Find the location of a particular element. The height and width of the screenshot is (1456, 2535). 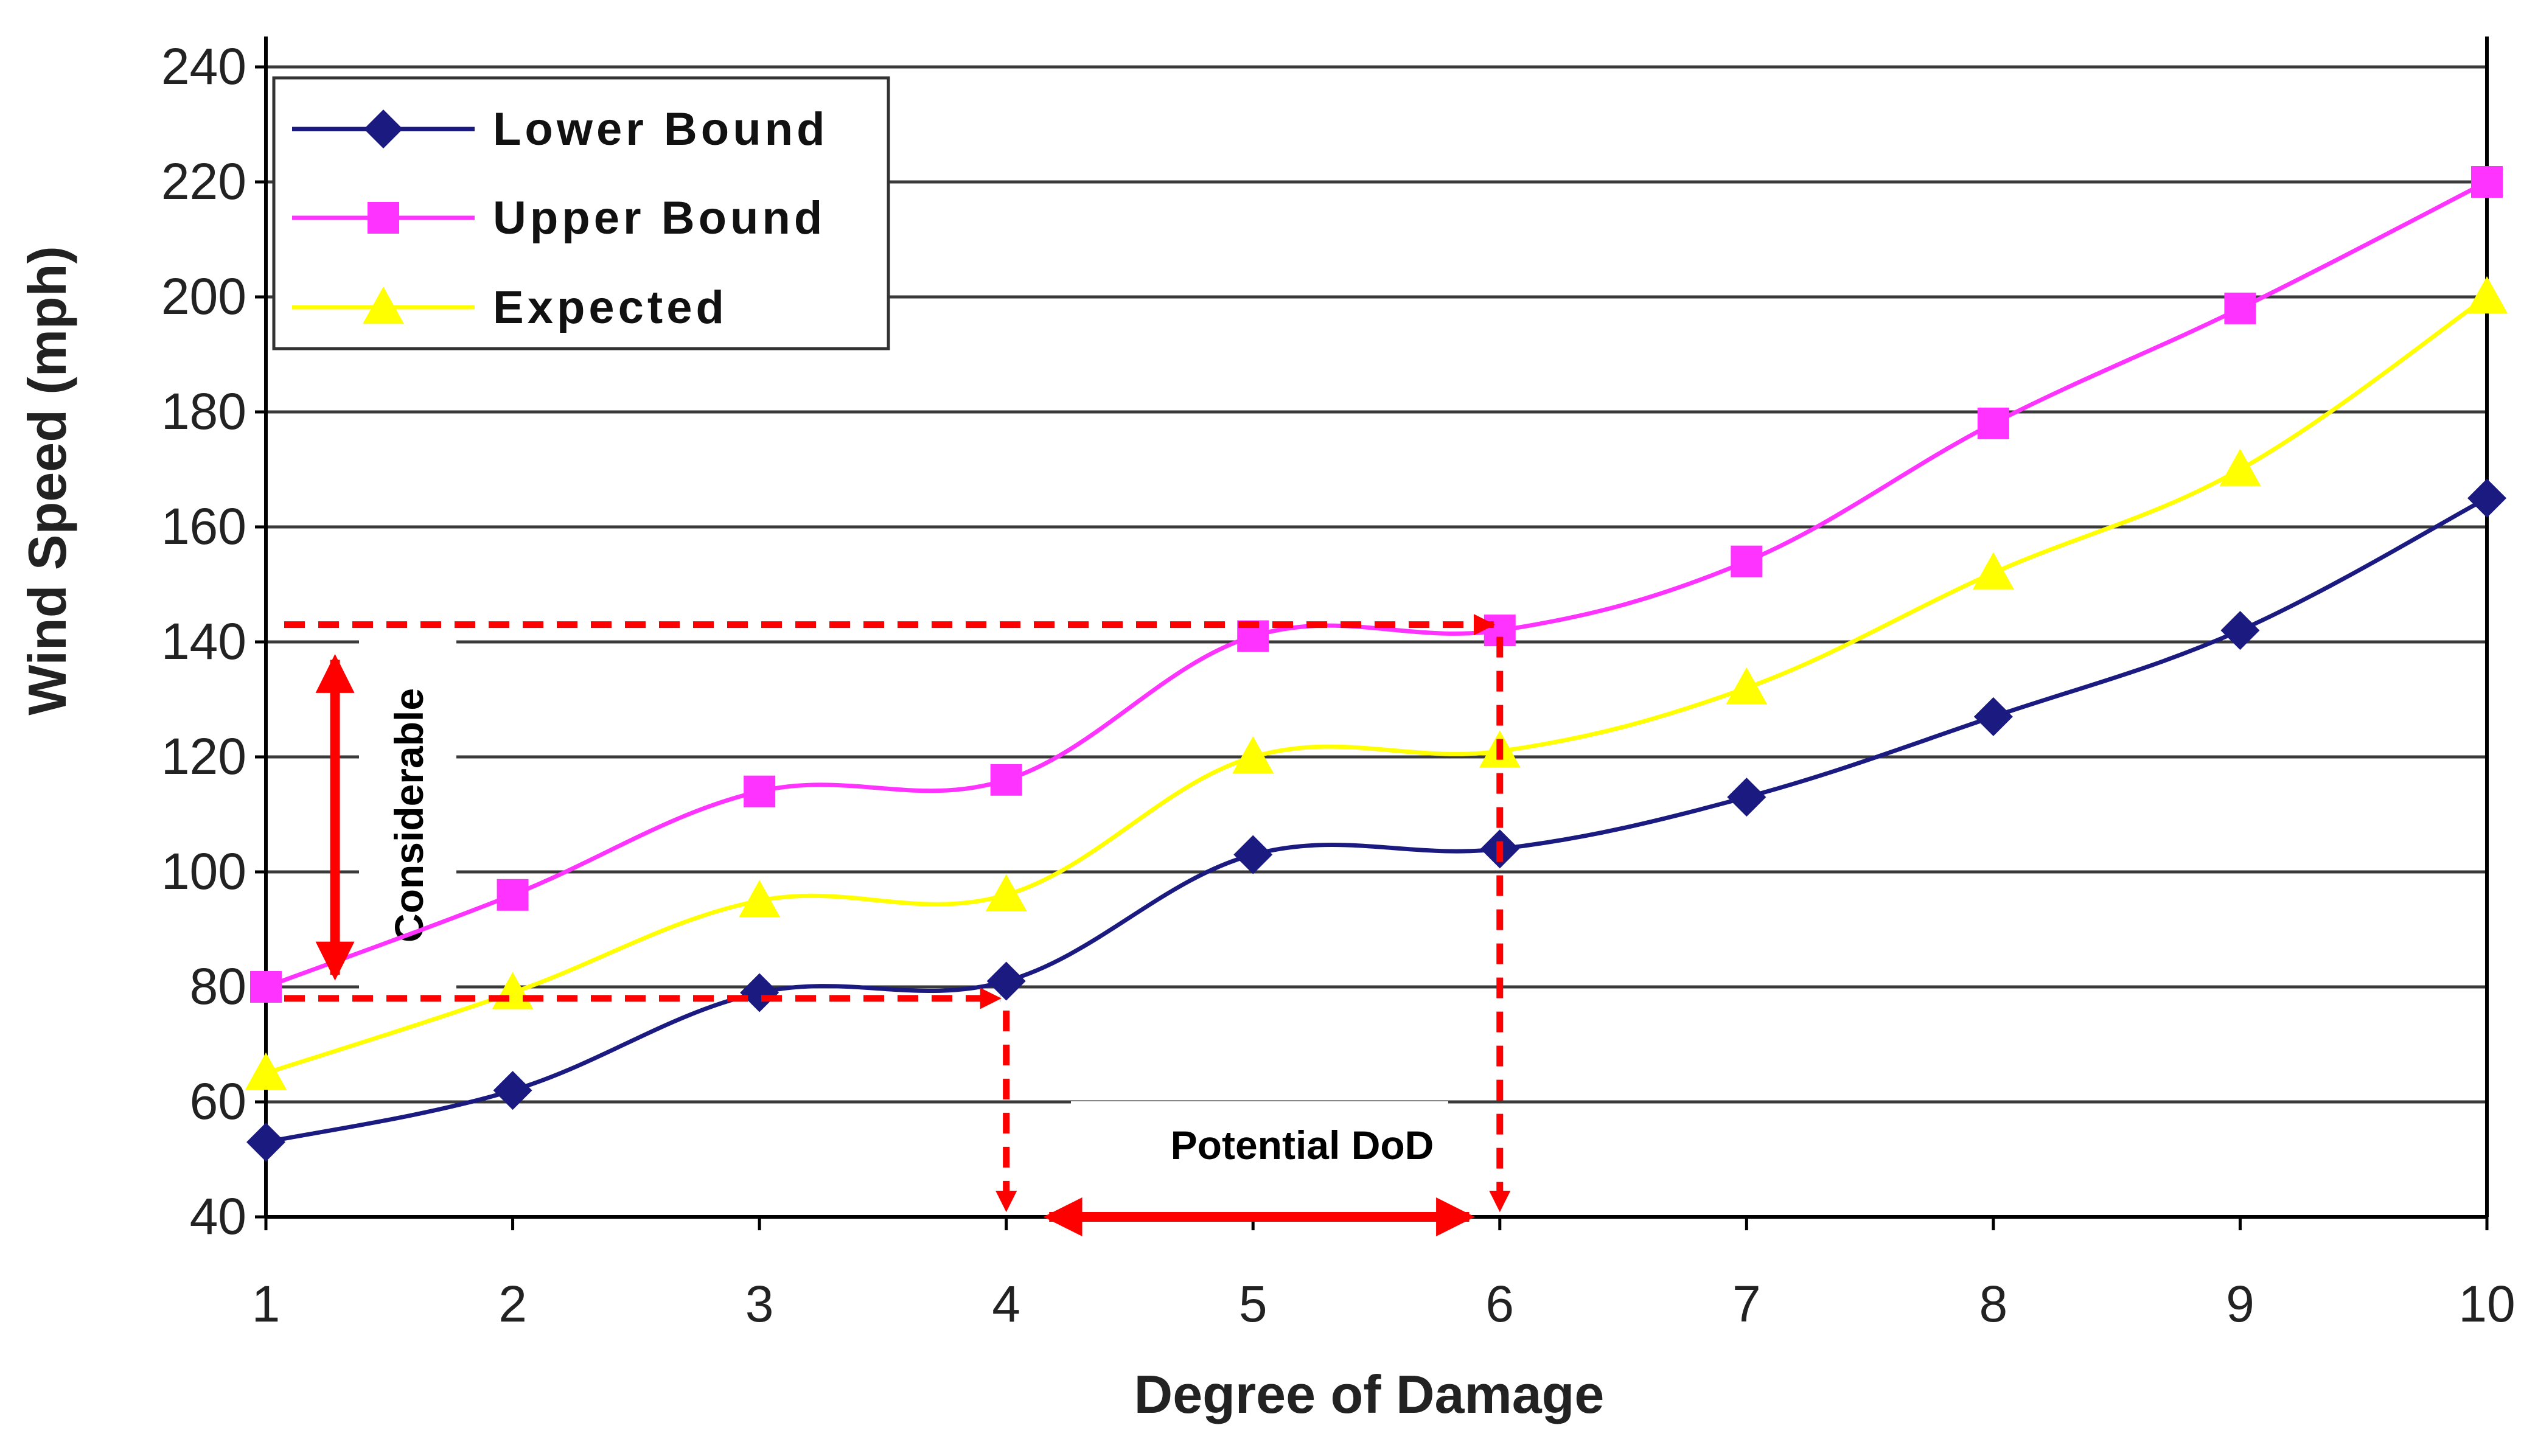

legend-label-lower-bound: Lower Bound is located at coordinates (661, 129).